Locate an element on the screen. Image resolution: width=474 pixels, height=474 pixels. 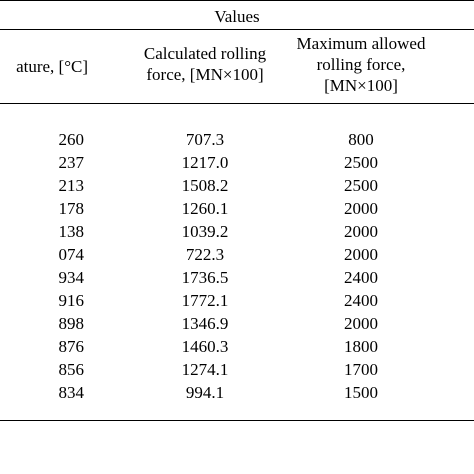
cell-calculated-force-text: 707.3 is located at coordinates (205, 139).